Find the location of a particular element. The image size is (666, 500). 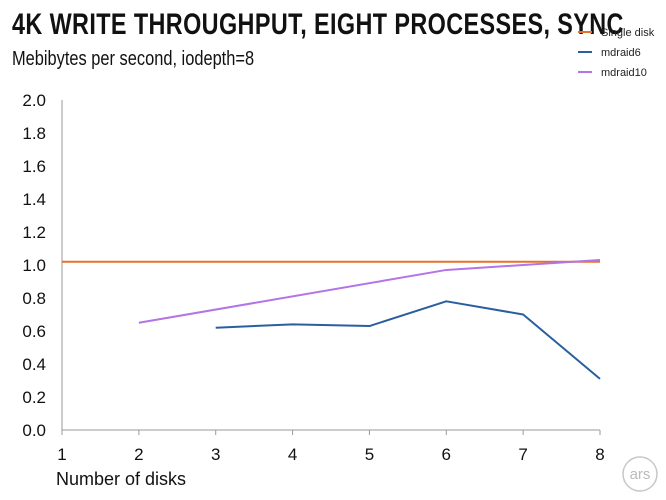

y-axis: 0.0 0.2 0.4 0.6 0.8 1.0 1.2 1.4 1.6 1.8 2.0 is located at coordinates (34, 265).